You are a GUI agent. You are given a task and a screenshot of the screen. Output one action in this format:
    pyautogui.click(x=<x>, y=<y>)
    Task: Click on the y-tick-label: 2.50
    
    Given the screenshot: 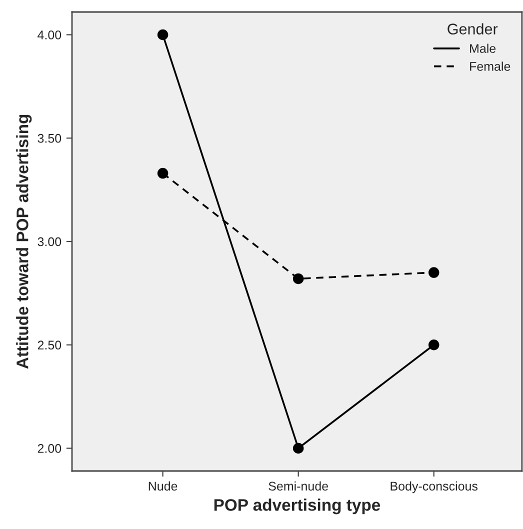 What is the action you would take?
    pyautogui.click(x=50, y=345)
    